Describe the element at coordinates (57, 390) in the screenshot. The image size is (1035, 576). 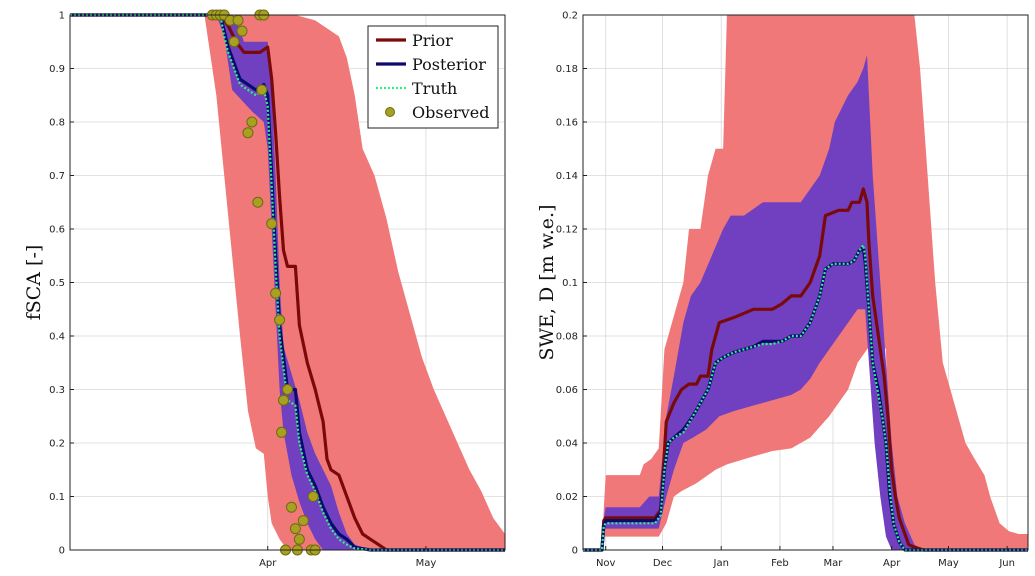
I see `fsca-ytick-label: 0.3` at that location.